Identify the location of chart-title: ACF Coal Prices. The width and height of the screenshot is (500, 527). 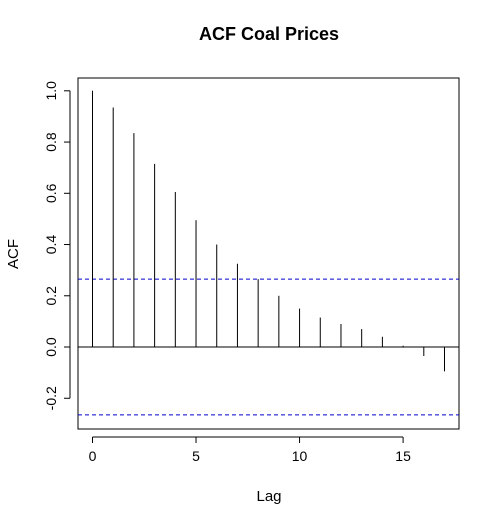
(269, 34).